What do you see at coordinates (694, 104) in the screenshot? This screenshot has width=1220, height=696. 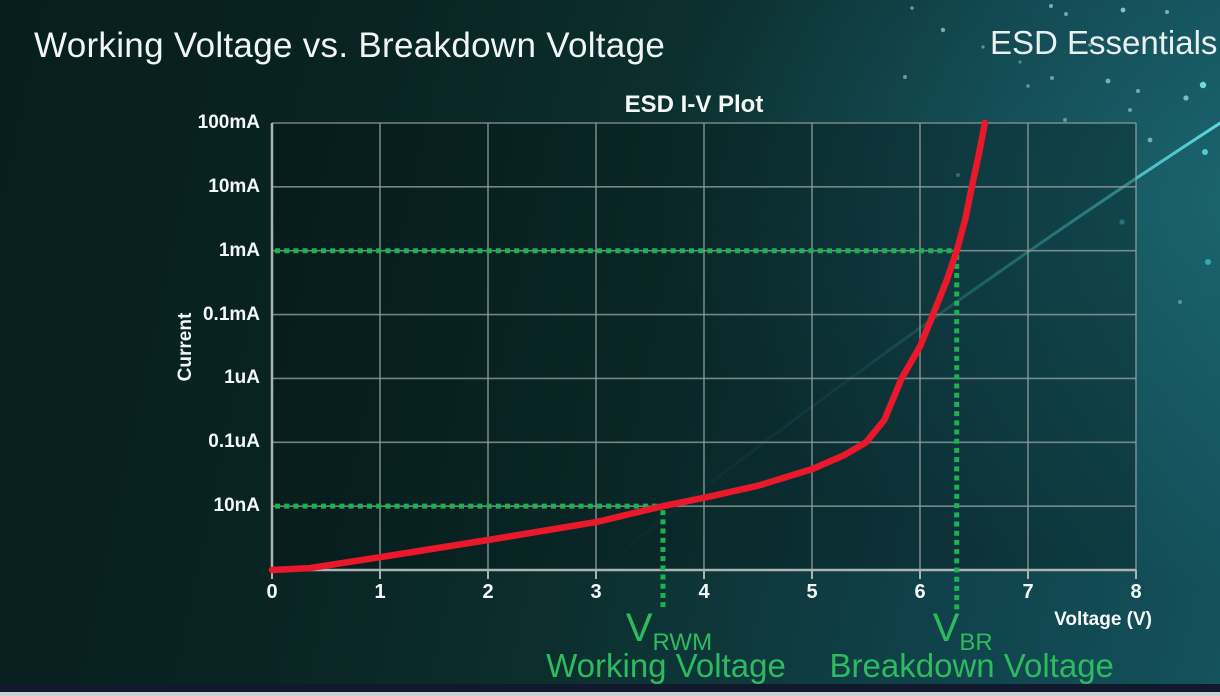 I see `chart-title: ESD I-V Plot` at bounding box center [694, 104].